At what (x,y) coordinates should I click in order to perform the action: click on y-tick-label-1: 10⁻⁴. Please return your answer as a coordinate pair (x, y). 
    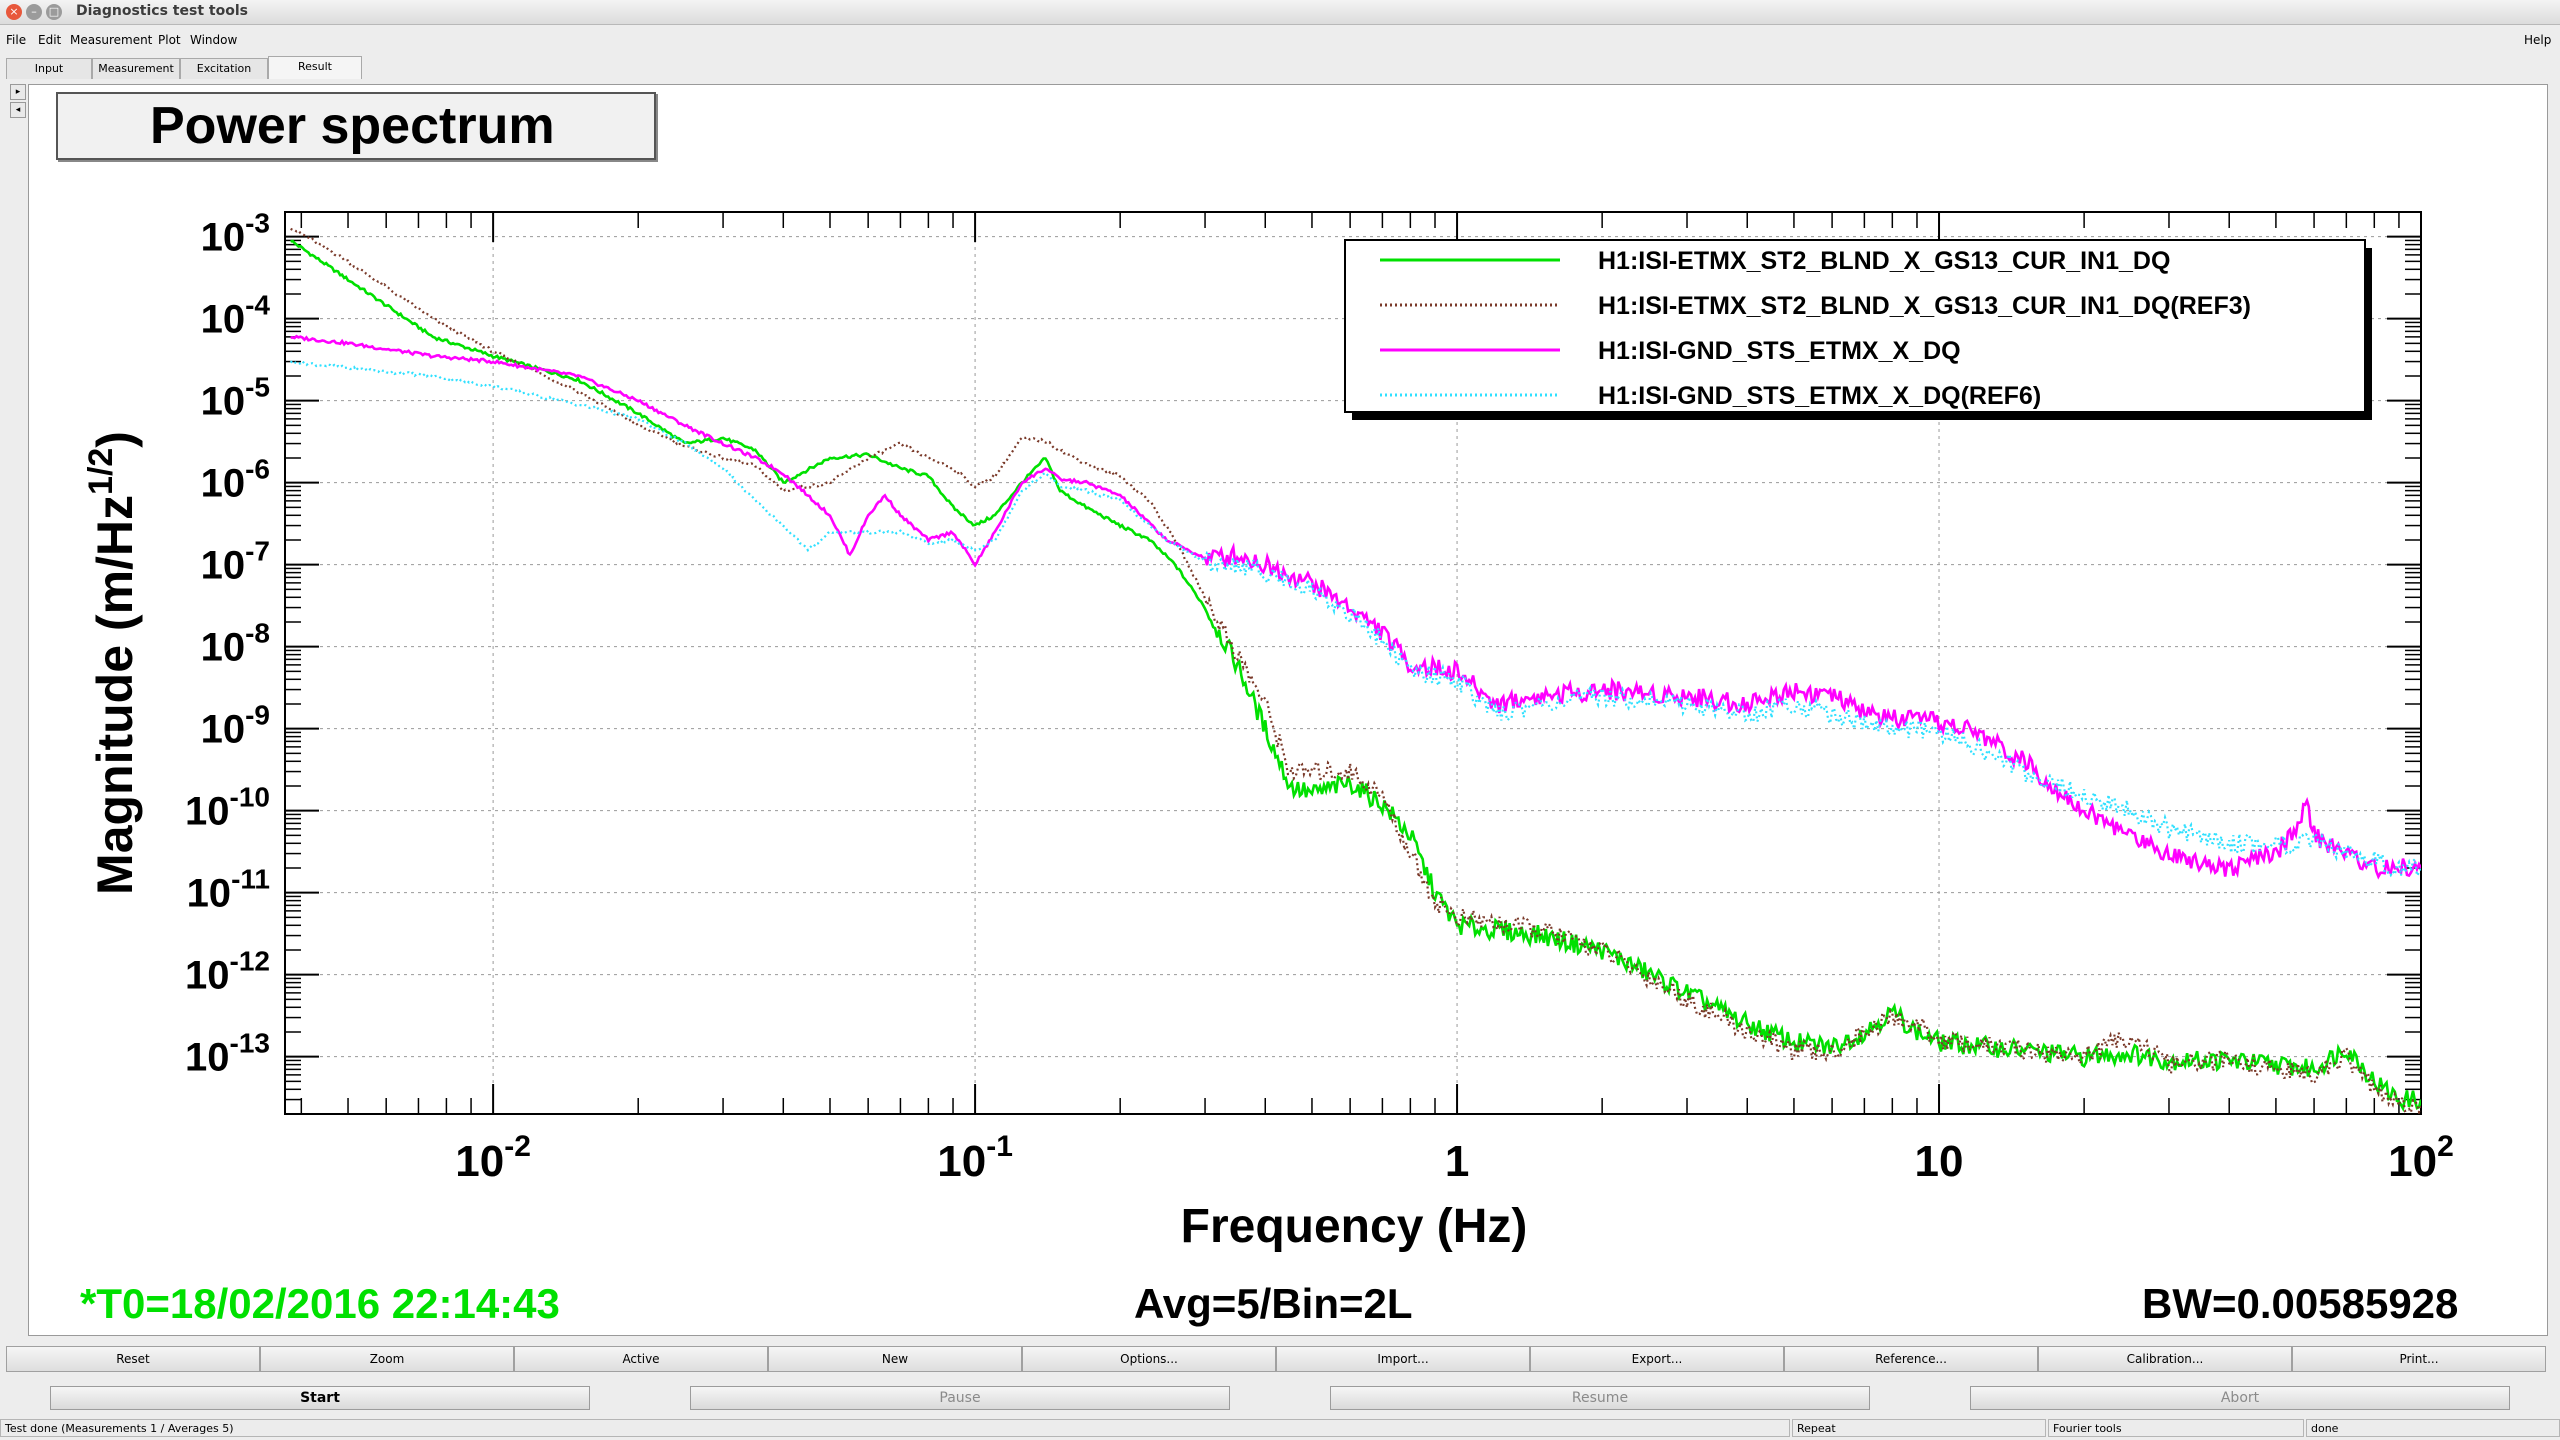
    Looking at the image, I should click on (236, 316).